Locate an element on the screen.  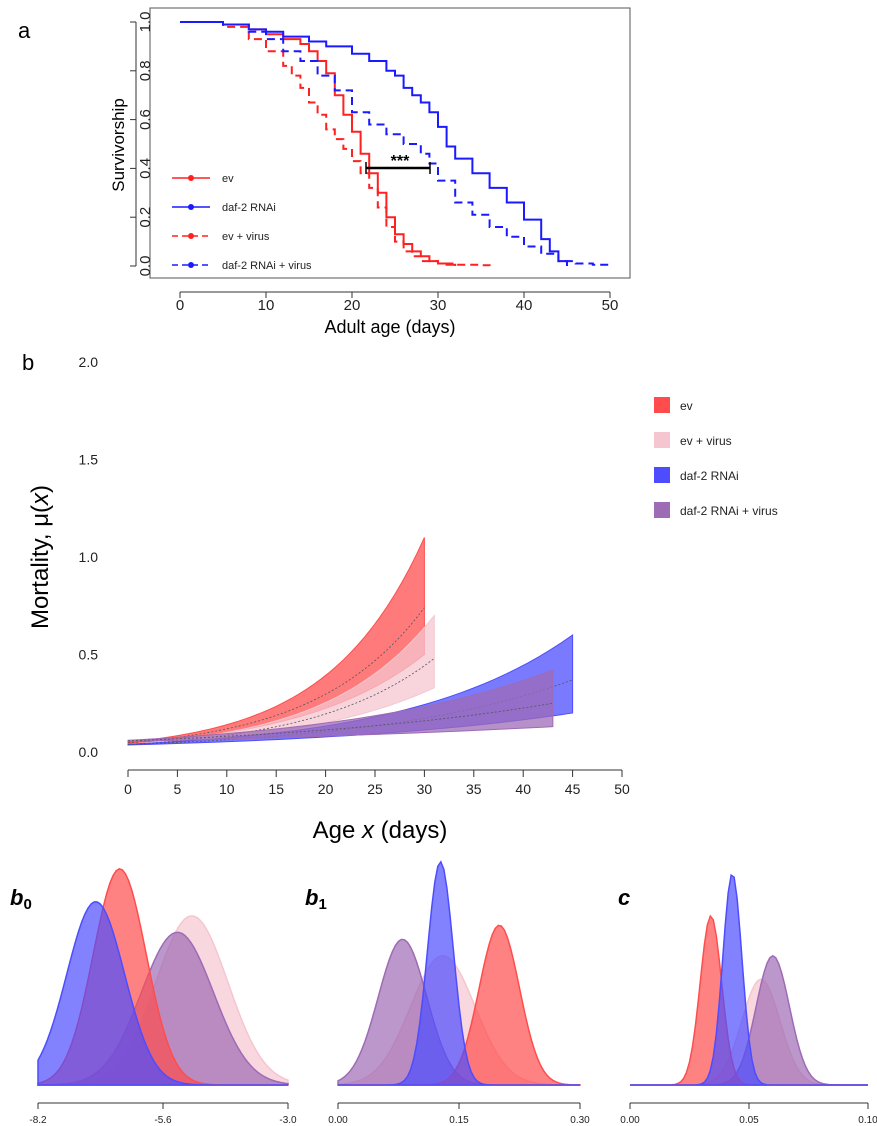
legend-marker-daf-2-rnai is located at coordinates (191, 207).